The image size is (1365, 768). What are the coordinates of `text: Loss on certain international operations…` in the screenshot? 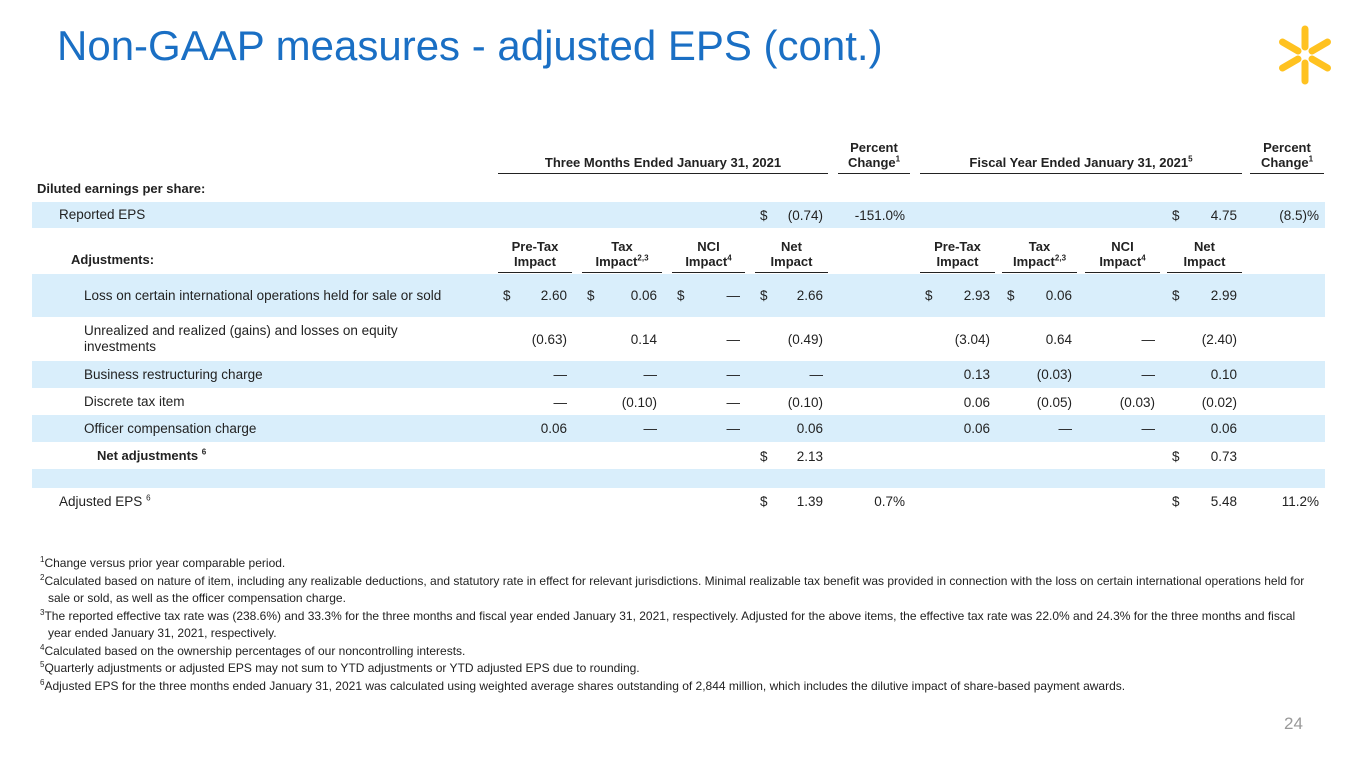 It's located at (263, 295).